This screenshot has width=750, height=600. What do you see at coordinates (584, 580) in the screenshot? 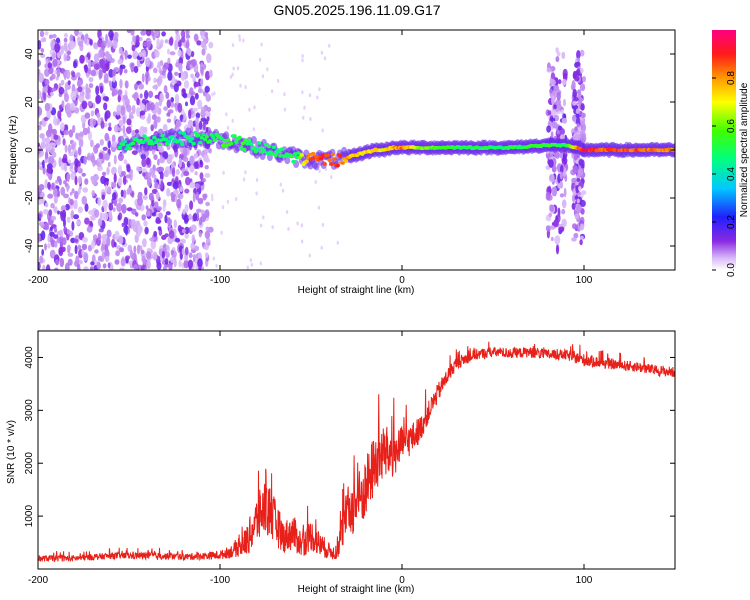
I see `snr-x-tick-label: 100` at bounding box center [584, 580].